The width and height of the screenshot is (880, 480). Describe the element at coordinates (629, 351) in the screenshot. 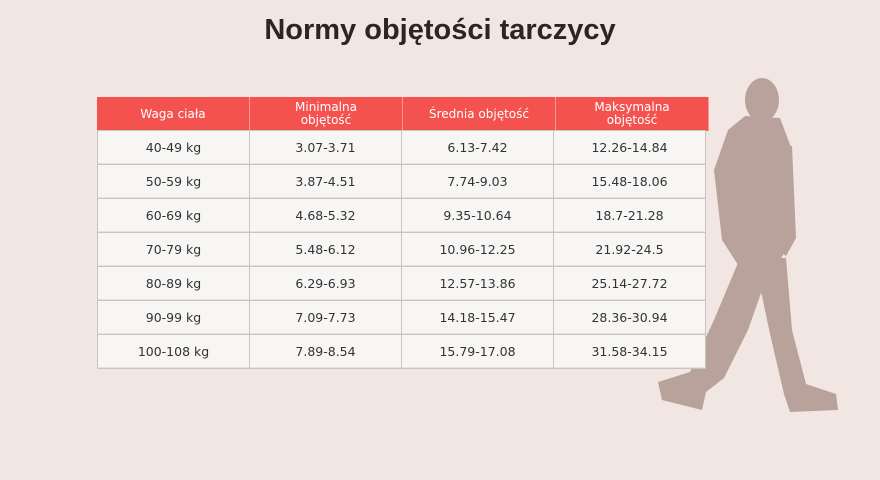

I see `table-cell: 31.58-34.15` at that location.